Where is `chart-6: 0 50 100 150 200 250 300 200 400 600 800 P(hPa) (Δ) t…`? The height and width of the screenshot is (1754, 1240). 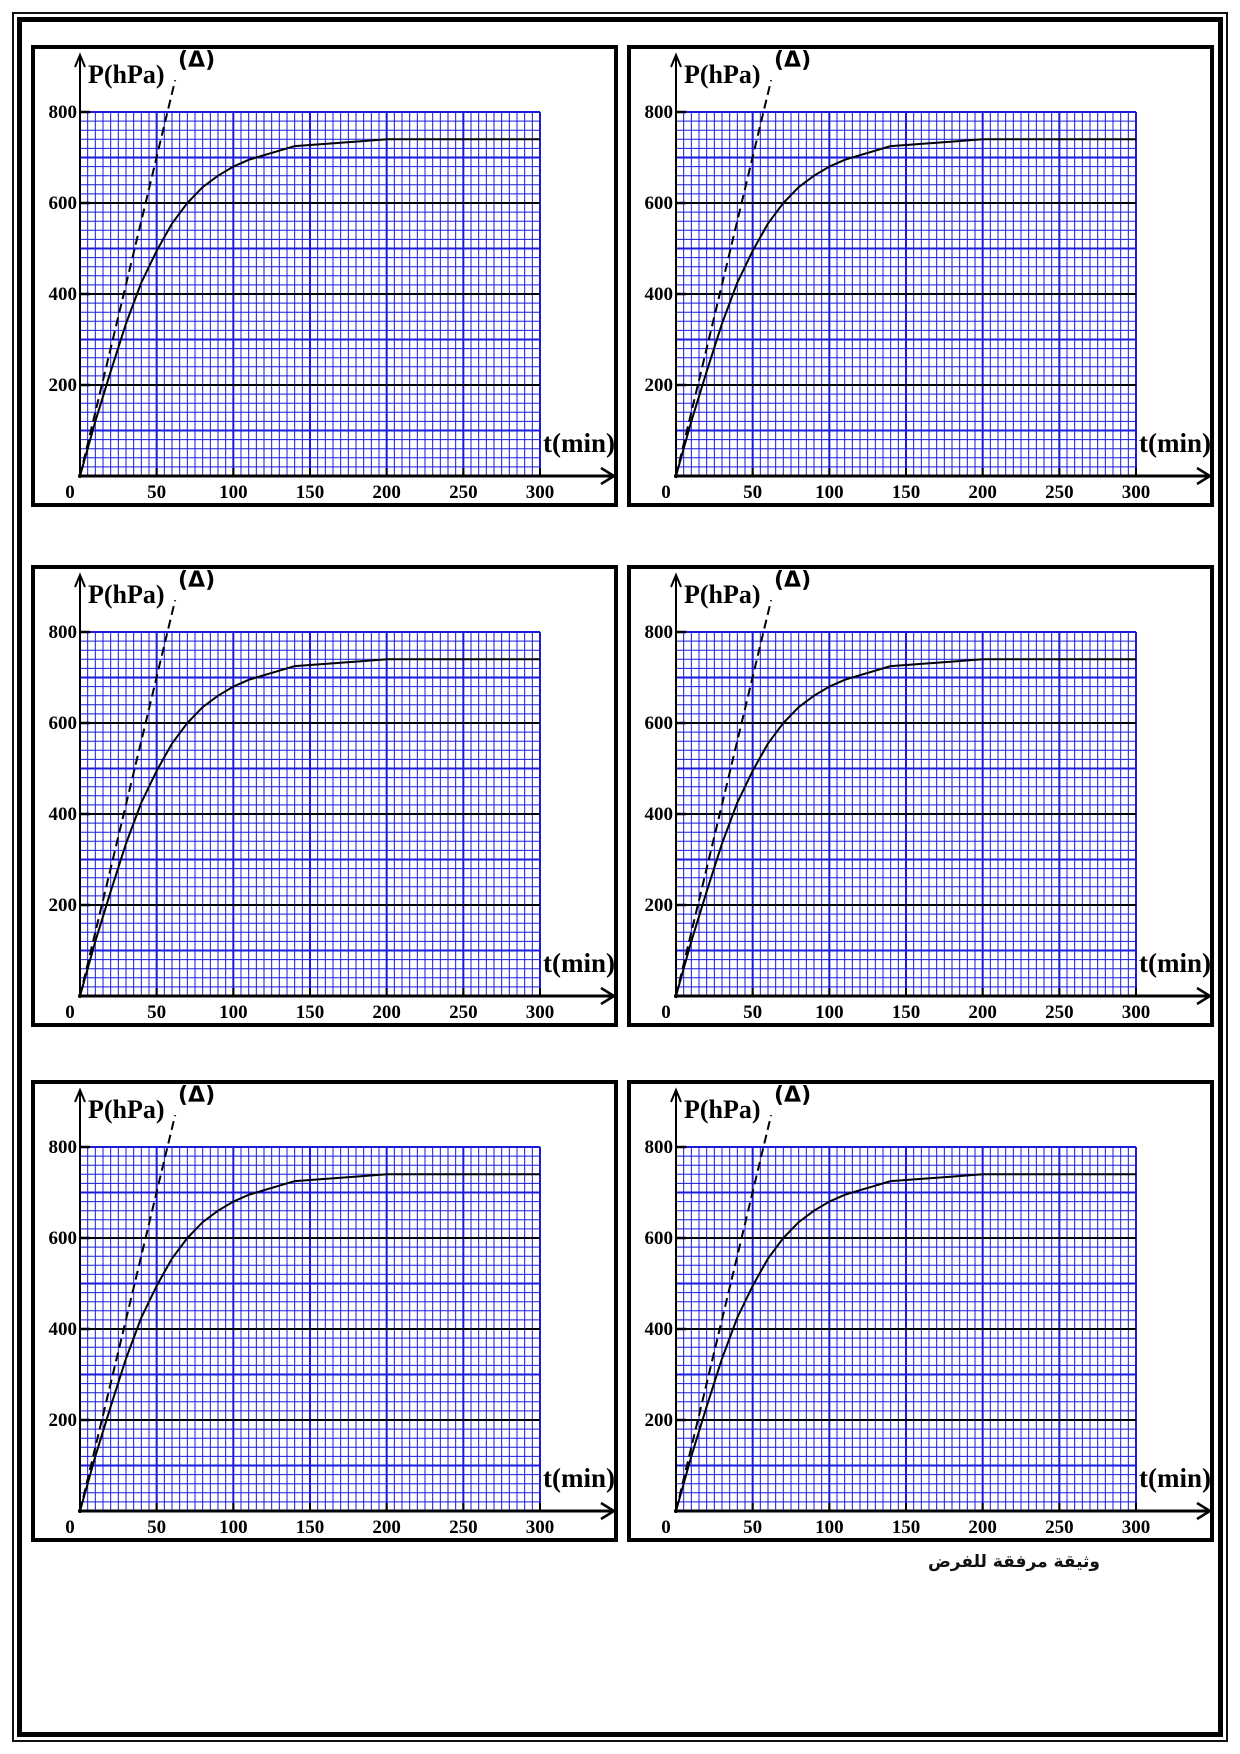
chart-6: 0 50 100 150 200 250 300 200 400 600 800 P(hPa) (Δ) t… is located at coordinates (929, 1310).